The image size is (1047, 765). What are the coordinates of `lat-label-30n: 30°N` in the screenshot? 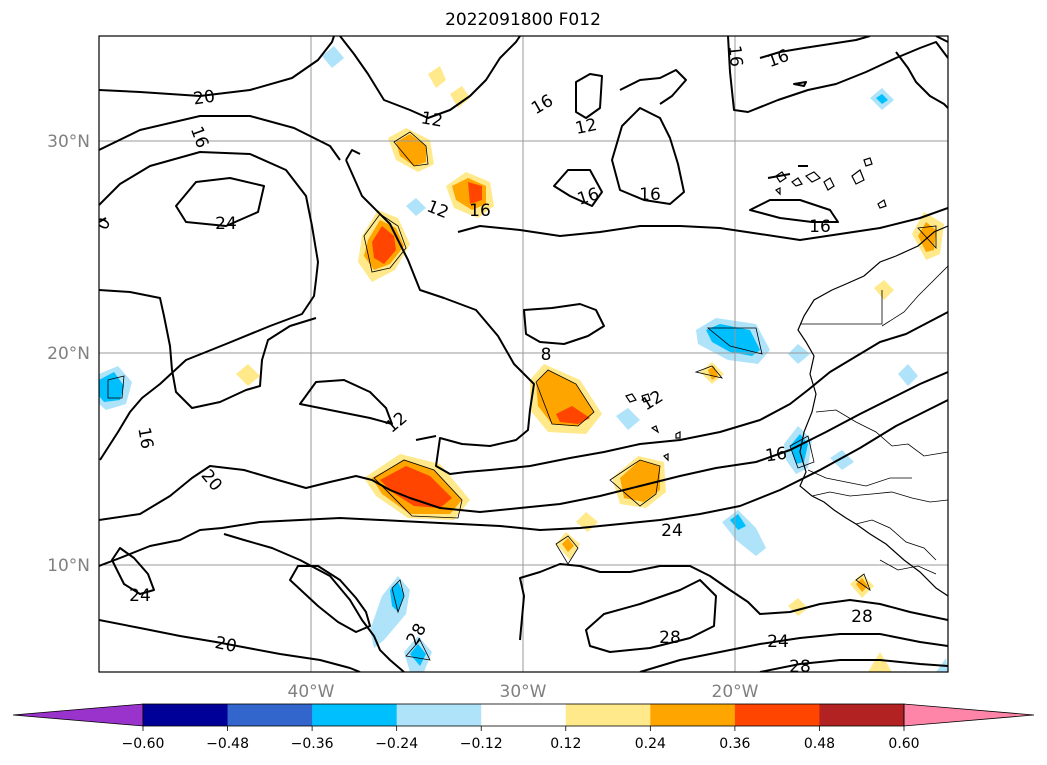 It's located at (68, 142).